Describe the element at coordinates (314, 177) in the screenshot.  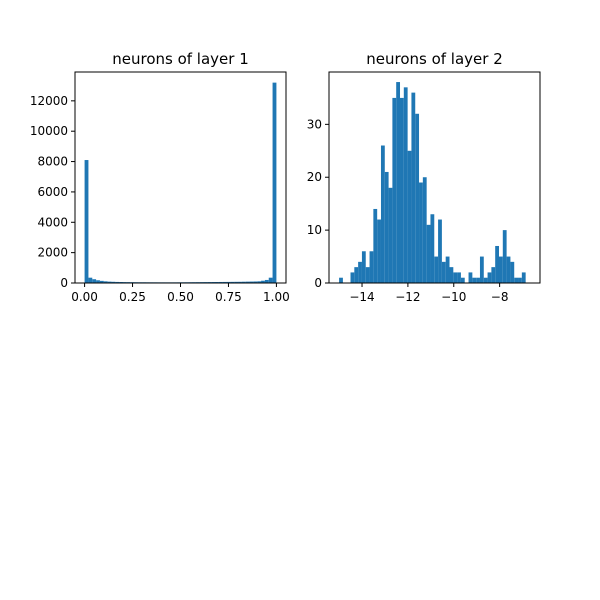
I see `y-tick-label: 20` at that location.